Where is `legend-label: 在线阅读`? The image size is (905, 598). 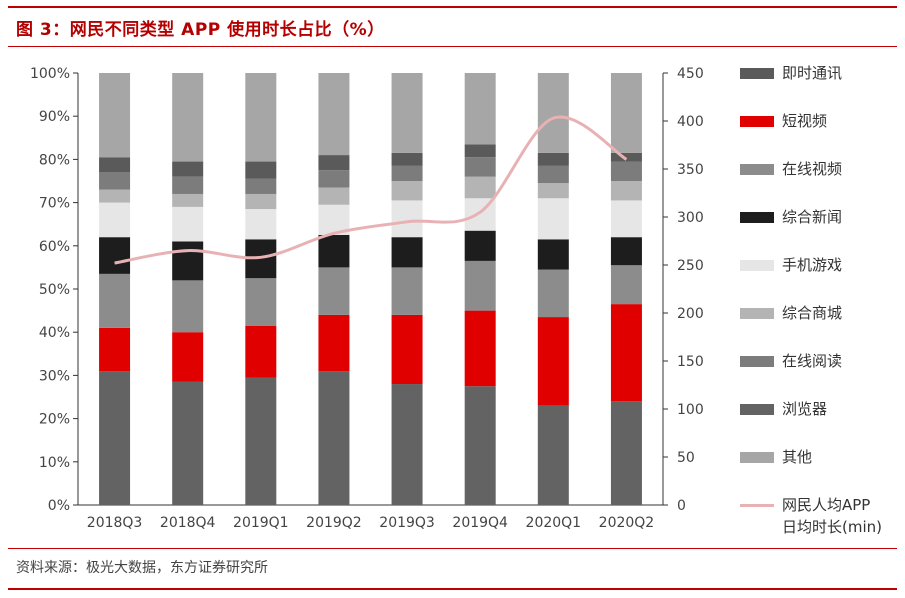 legend-label: 在线阅读 is located at coordinates (812, 361).